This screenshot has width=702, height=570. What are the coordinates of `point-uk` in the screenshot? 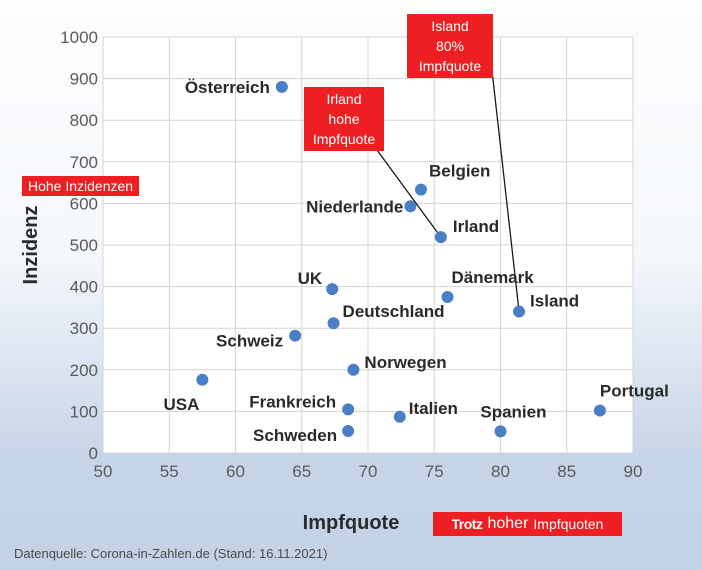 It's located at (332, 289).